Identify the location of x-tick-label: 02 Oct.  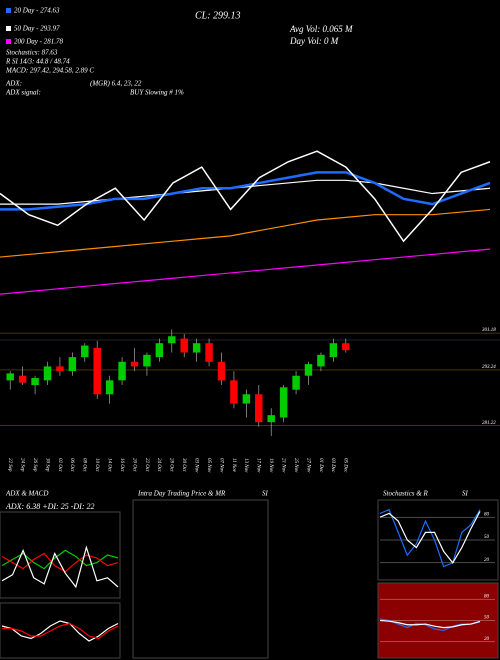
(59, 465).